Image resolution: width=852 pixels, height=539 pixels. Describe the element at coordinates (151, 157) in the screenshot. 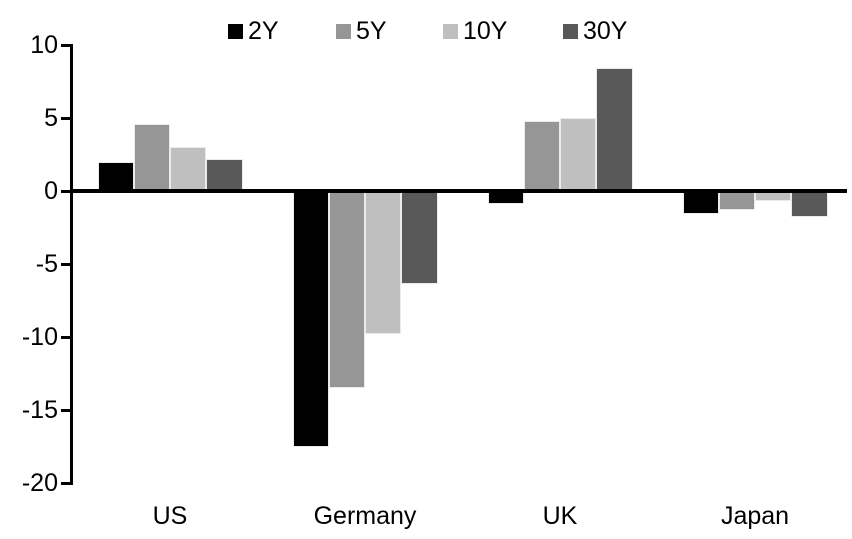

I see `bar-us-5y` at that location.